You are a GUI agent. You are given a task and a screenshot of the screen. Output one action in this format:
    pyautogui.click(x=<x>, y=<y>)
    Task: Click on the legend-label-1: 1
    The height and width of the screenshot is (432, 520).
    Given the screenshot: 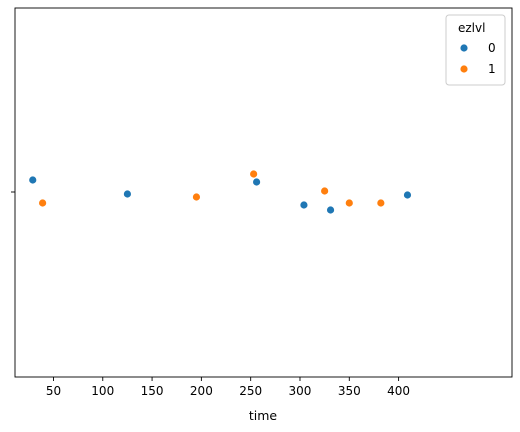 What is the action you would take?
    pyautogui.click(x=492, y=69)
    